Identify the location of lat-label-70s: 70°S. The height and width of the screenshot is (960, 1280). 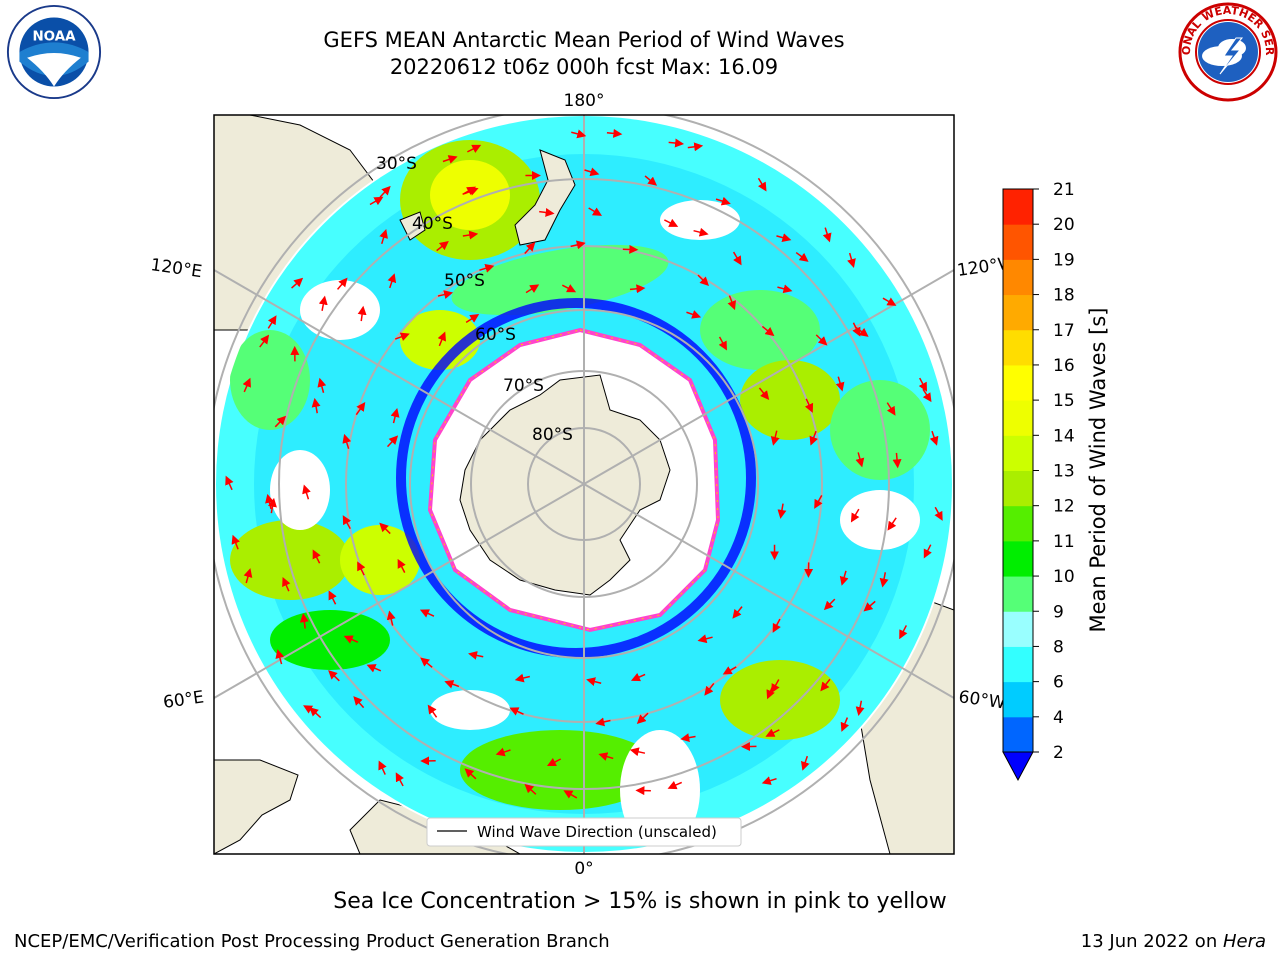
(523, 386).